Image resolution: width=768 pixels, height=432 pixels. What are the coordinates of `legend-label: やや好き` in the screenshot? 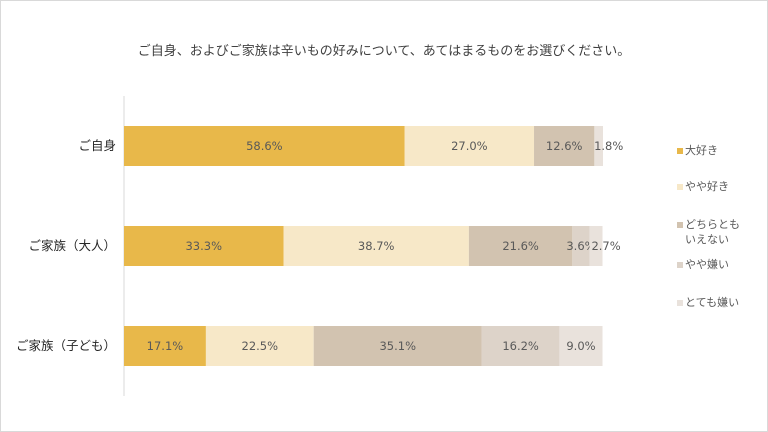 It's located at (707, 186).